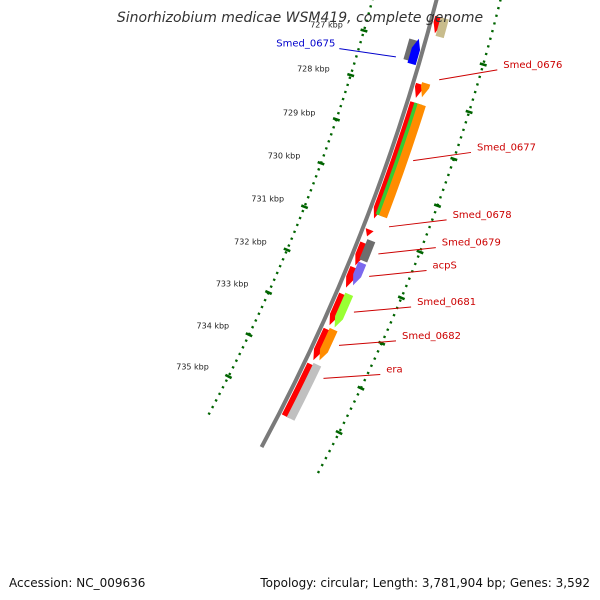 The height and width of the screenshot is (600, 600). I want to click on scale-label: 733 kbp, so click(232, 284).